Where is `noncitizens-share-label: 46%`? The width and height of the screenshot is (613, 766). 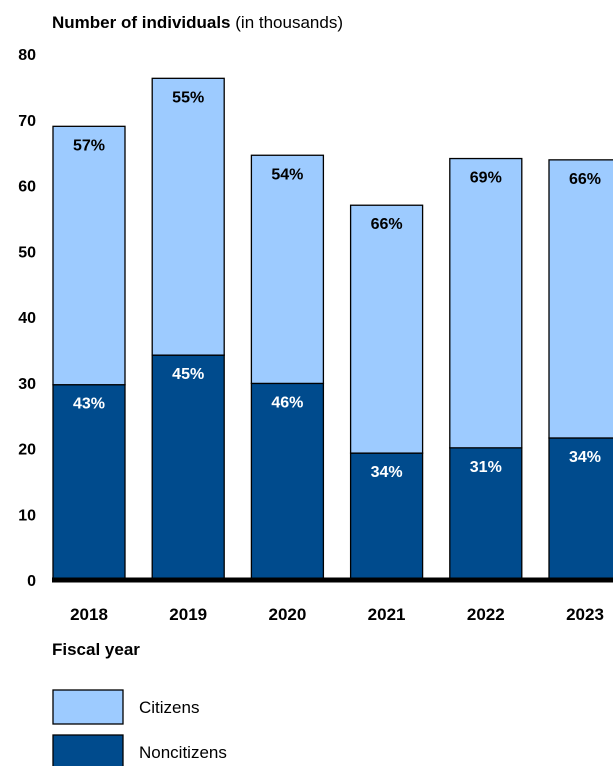 noncitizens-share-label: 46% is located at coordinates (287, 402).